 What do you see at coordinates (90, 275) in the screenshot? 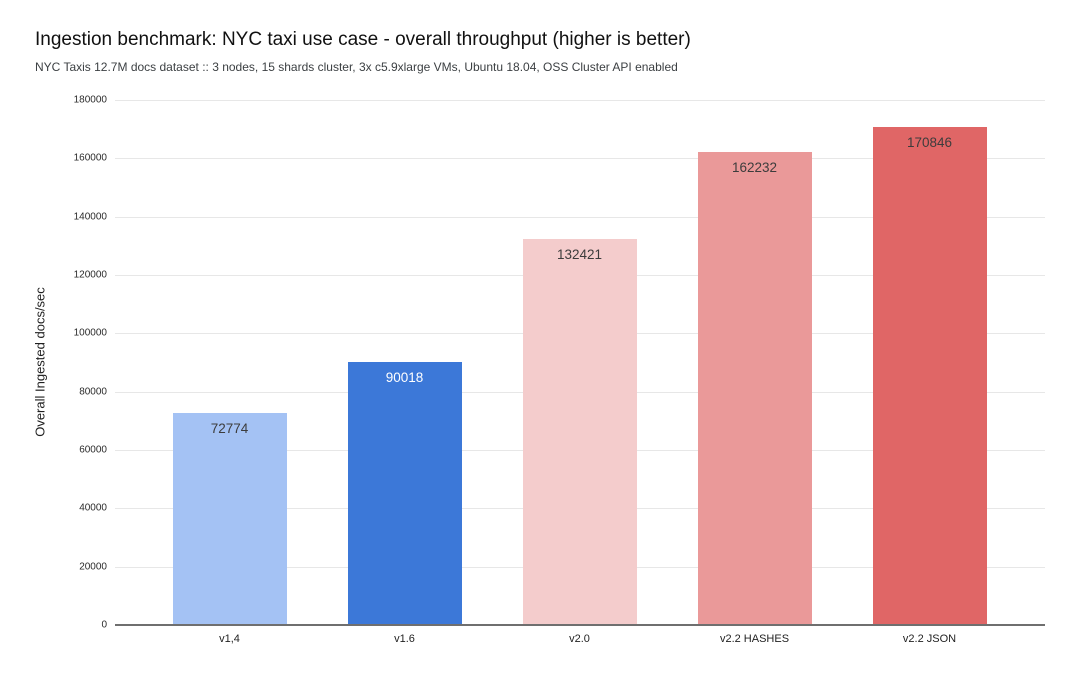
I see `y-tick-label: 120000` at bounding box center [90, 275].